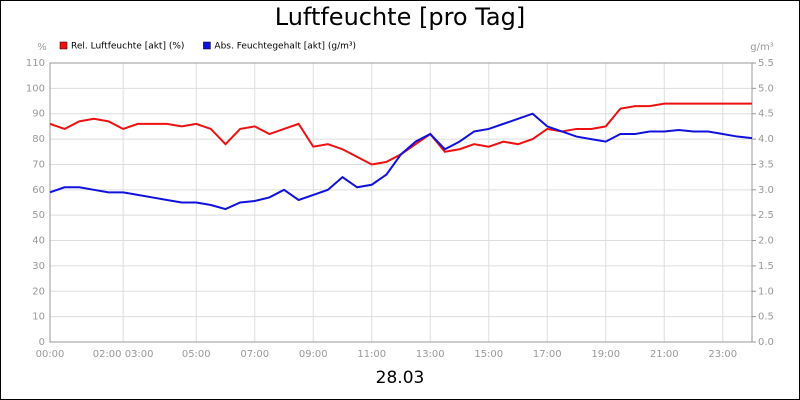 This screenshot has width=800, height=400. What do you see at coordinates (50, 354) in the screenshot?
I see `x-tick-label: 00:00` at bounding box center [50, 354].